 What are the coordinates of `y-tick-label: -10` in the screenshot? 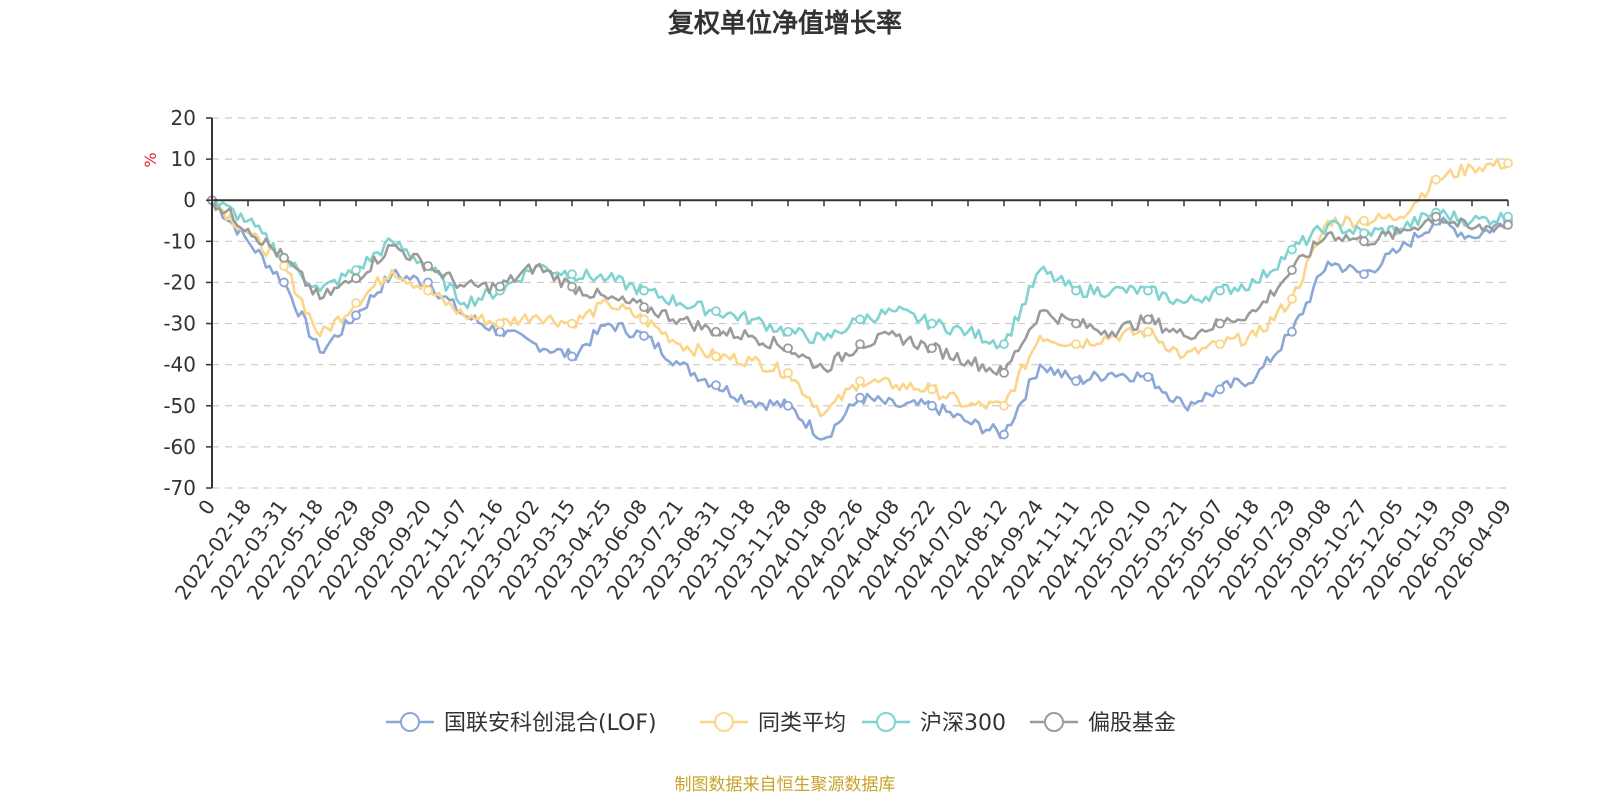 It's located at (179, 241).